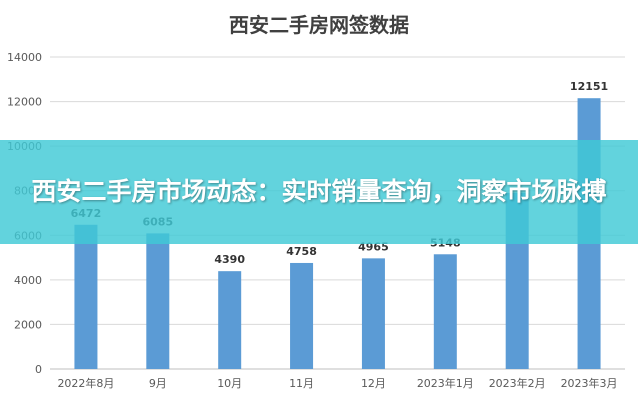 Image resolution: width=638 pixels, height=400 pixels. I want to click on data-label: 12151, so click(589, 86).